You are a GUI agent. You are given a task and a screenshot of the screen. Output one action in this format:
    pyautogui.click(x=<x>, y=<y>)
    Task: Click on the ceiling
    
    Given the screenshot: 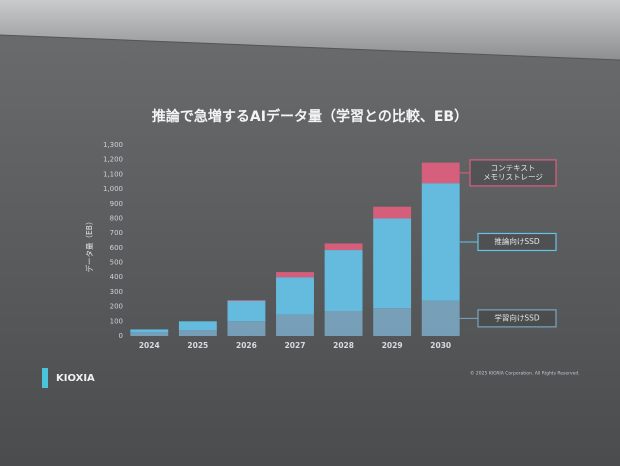 What is the action you would take?
    pyautogui.click(x=310, y=30)
    